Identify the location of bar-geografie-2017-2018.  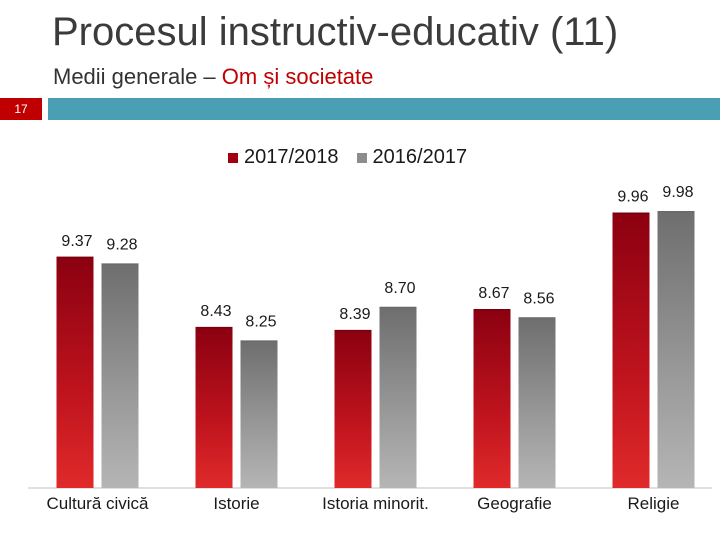
(492, 398).